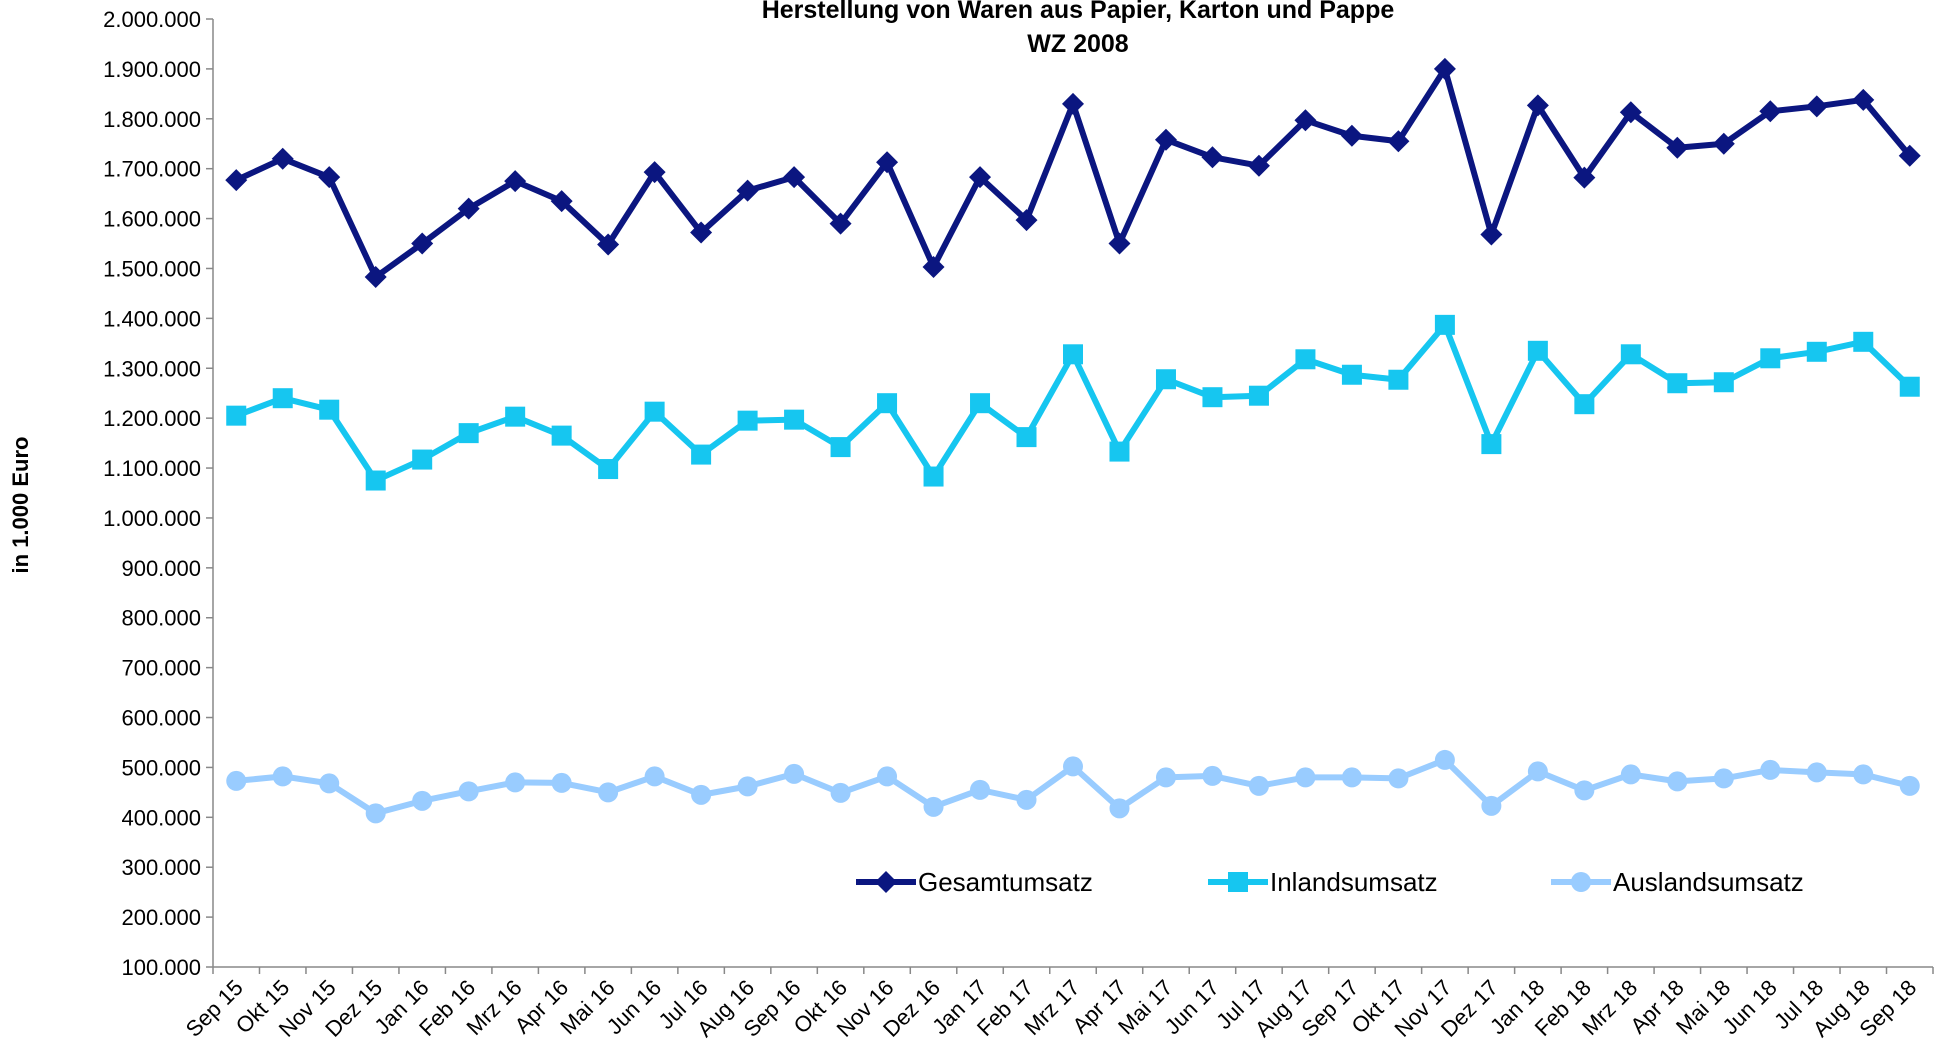 This screenshot has width=1940, height=1063. I want to click on y-tick-label: 1.000.000, so click(152, 518).